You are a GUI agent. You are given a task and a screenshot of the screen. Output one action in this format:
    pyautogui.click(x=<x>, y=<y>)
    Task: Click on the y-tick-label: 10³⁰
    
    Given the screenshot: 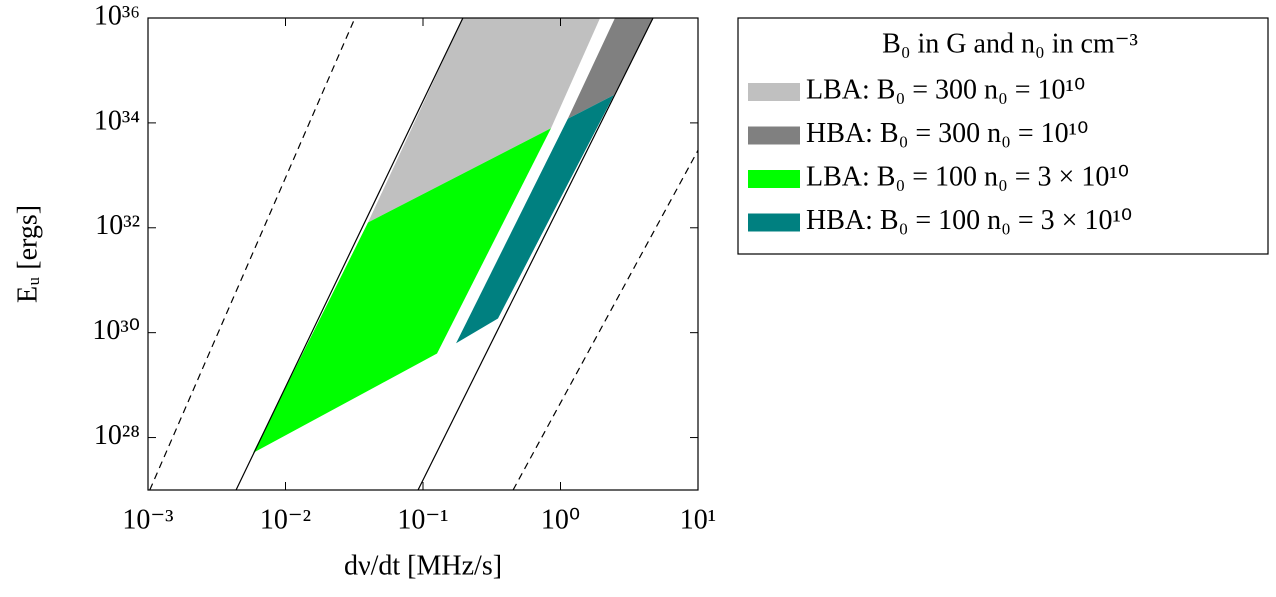 What is the action you would take?
    pyautogui.click(x=116, y=330)
    